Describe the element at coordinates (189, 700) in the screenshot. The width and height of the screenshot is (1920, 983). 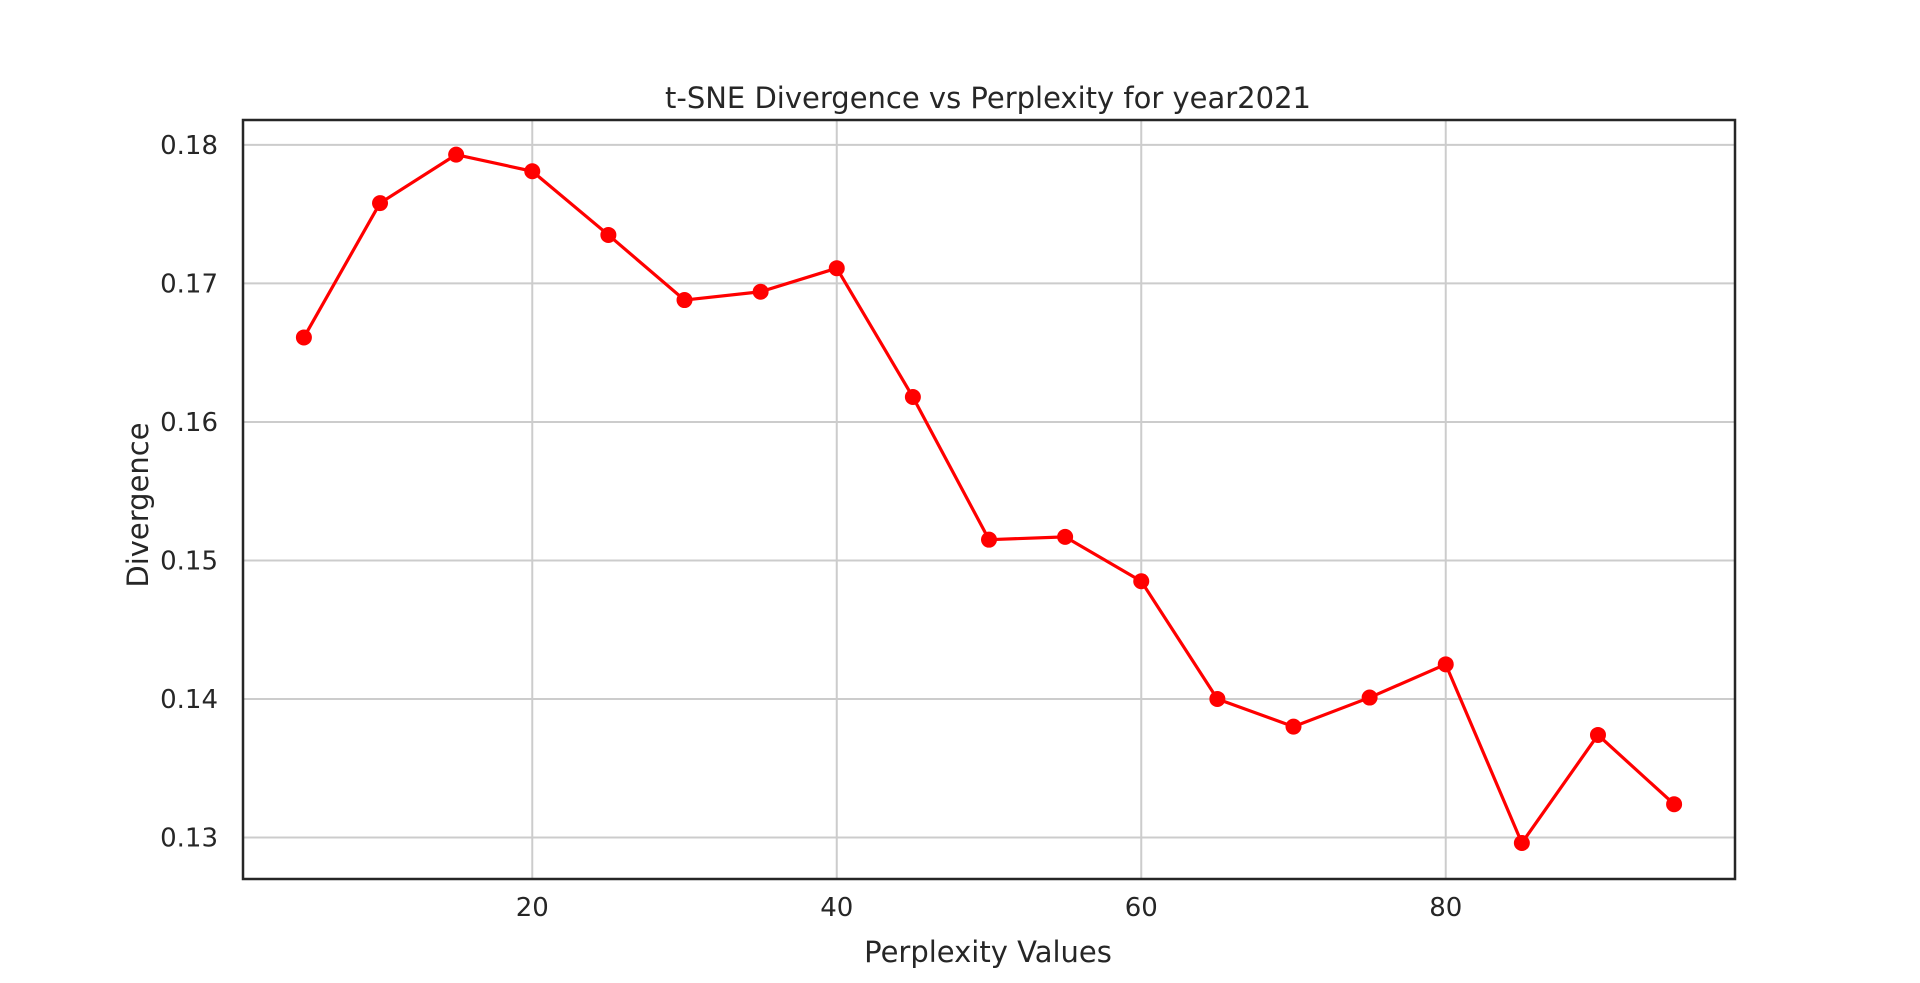
I see `y-tick-label: 0.14` at that location.